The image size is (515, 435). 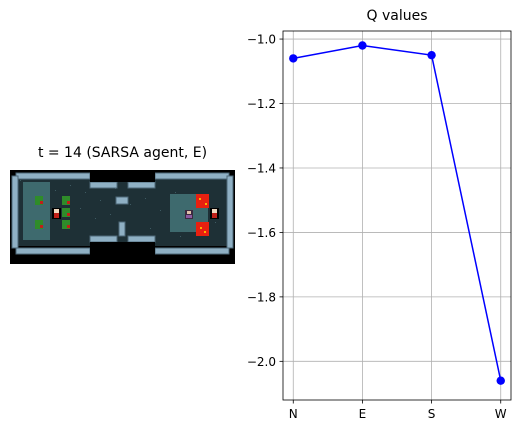 I want to click on figure-right, so click(x=214, y=213).